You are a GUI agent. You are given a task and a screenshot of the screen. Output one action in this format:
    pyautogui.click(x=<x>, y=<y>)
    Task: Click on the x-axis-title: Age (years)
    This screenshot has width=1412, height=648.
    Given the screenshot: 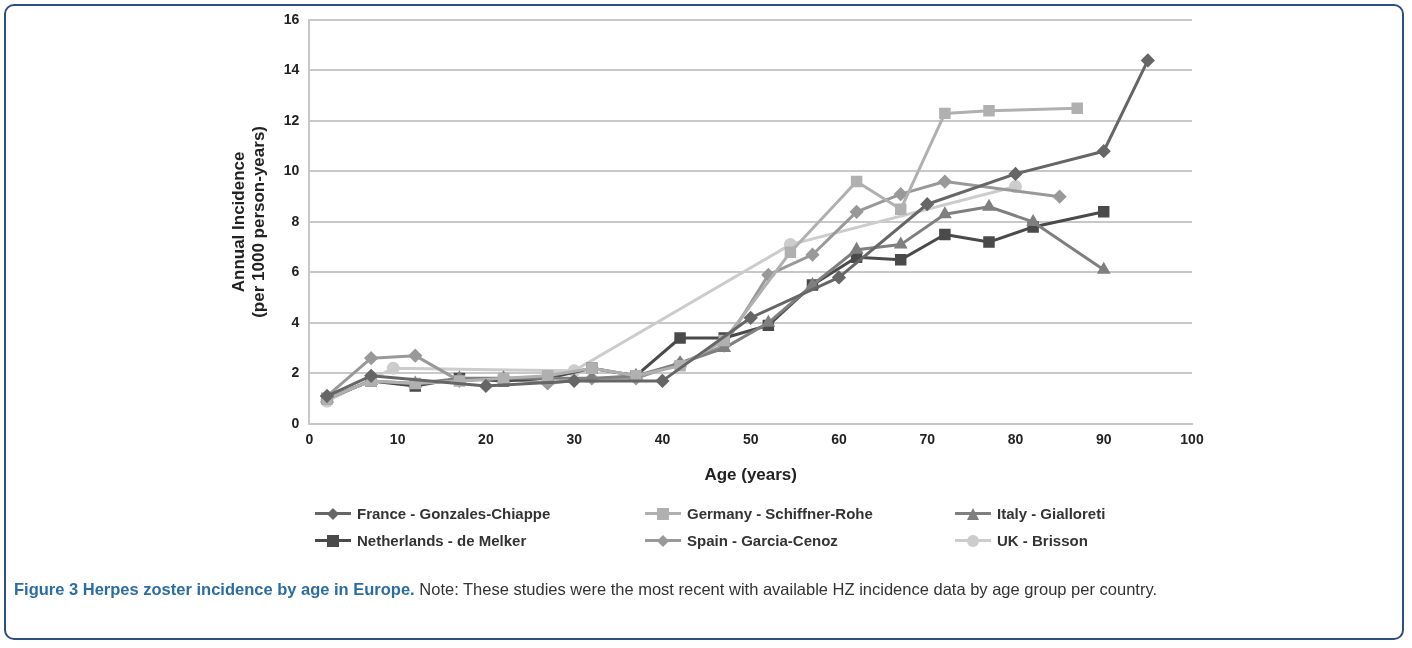 What is the action you would take?
    pyautogui.click(x=750, y=475)
    